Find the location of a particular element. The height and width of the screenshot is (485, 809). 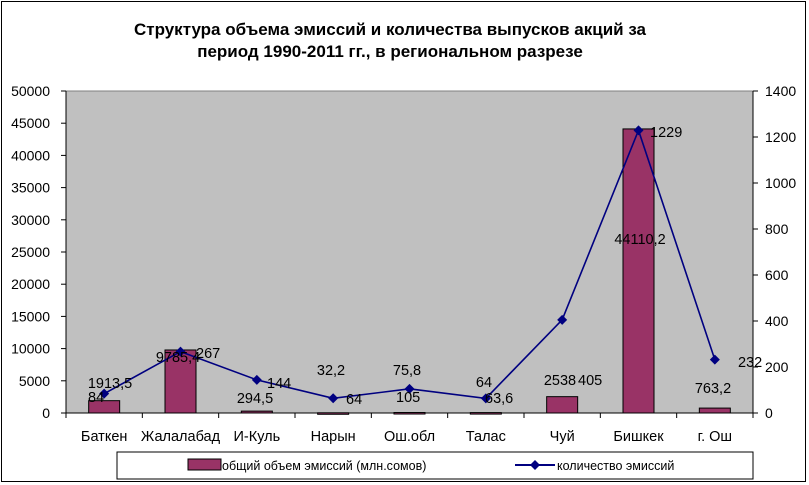

line-data-label: 232 is located at coordinates (750, 363).